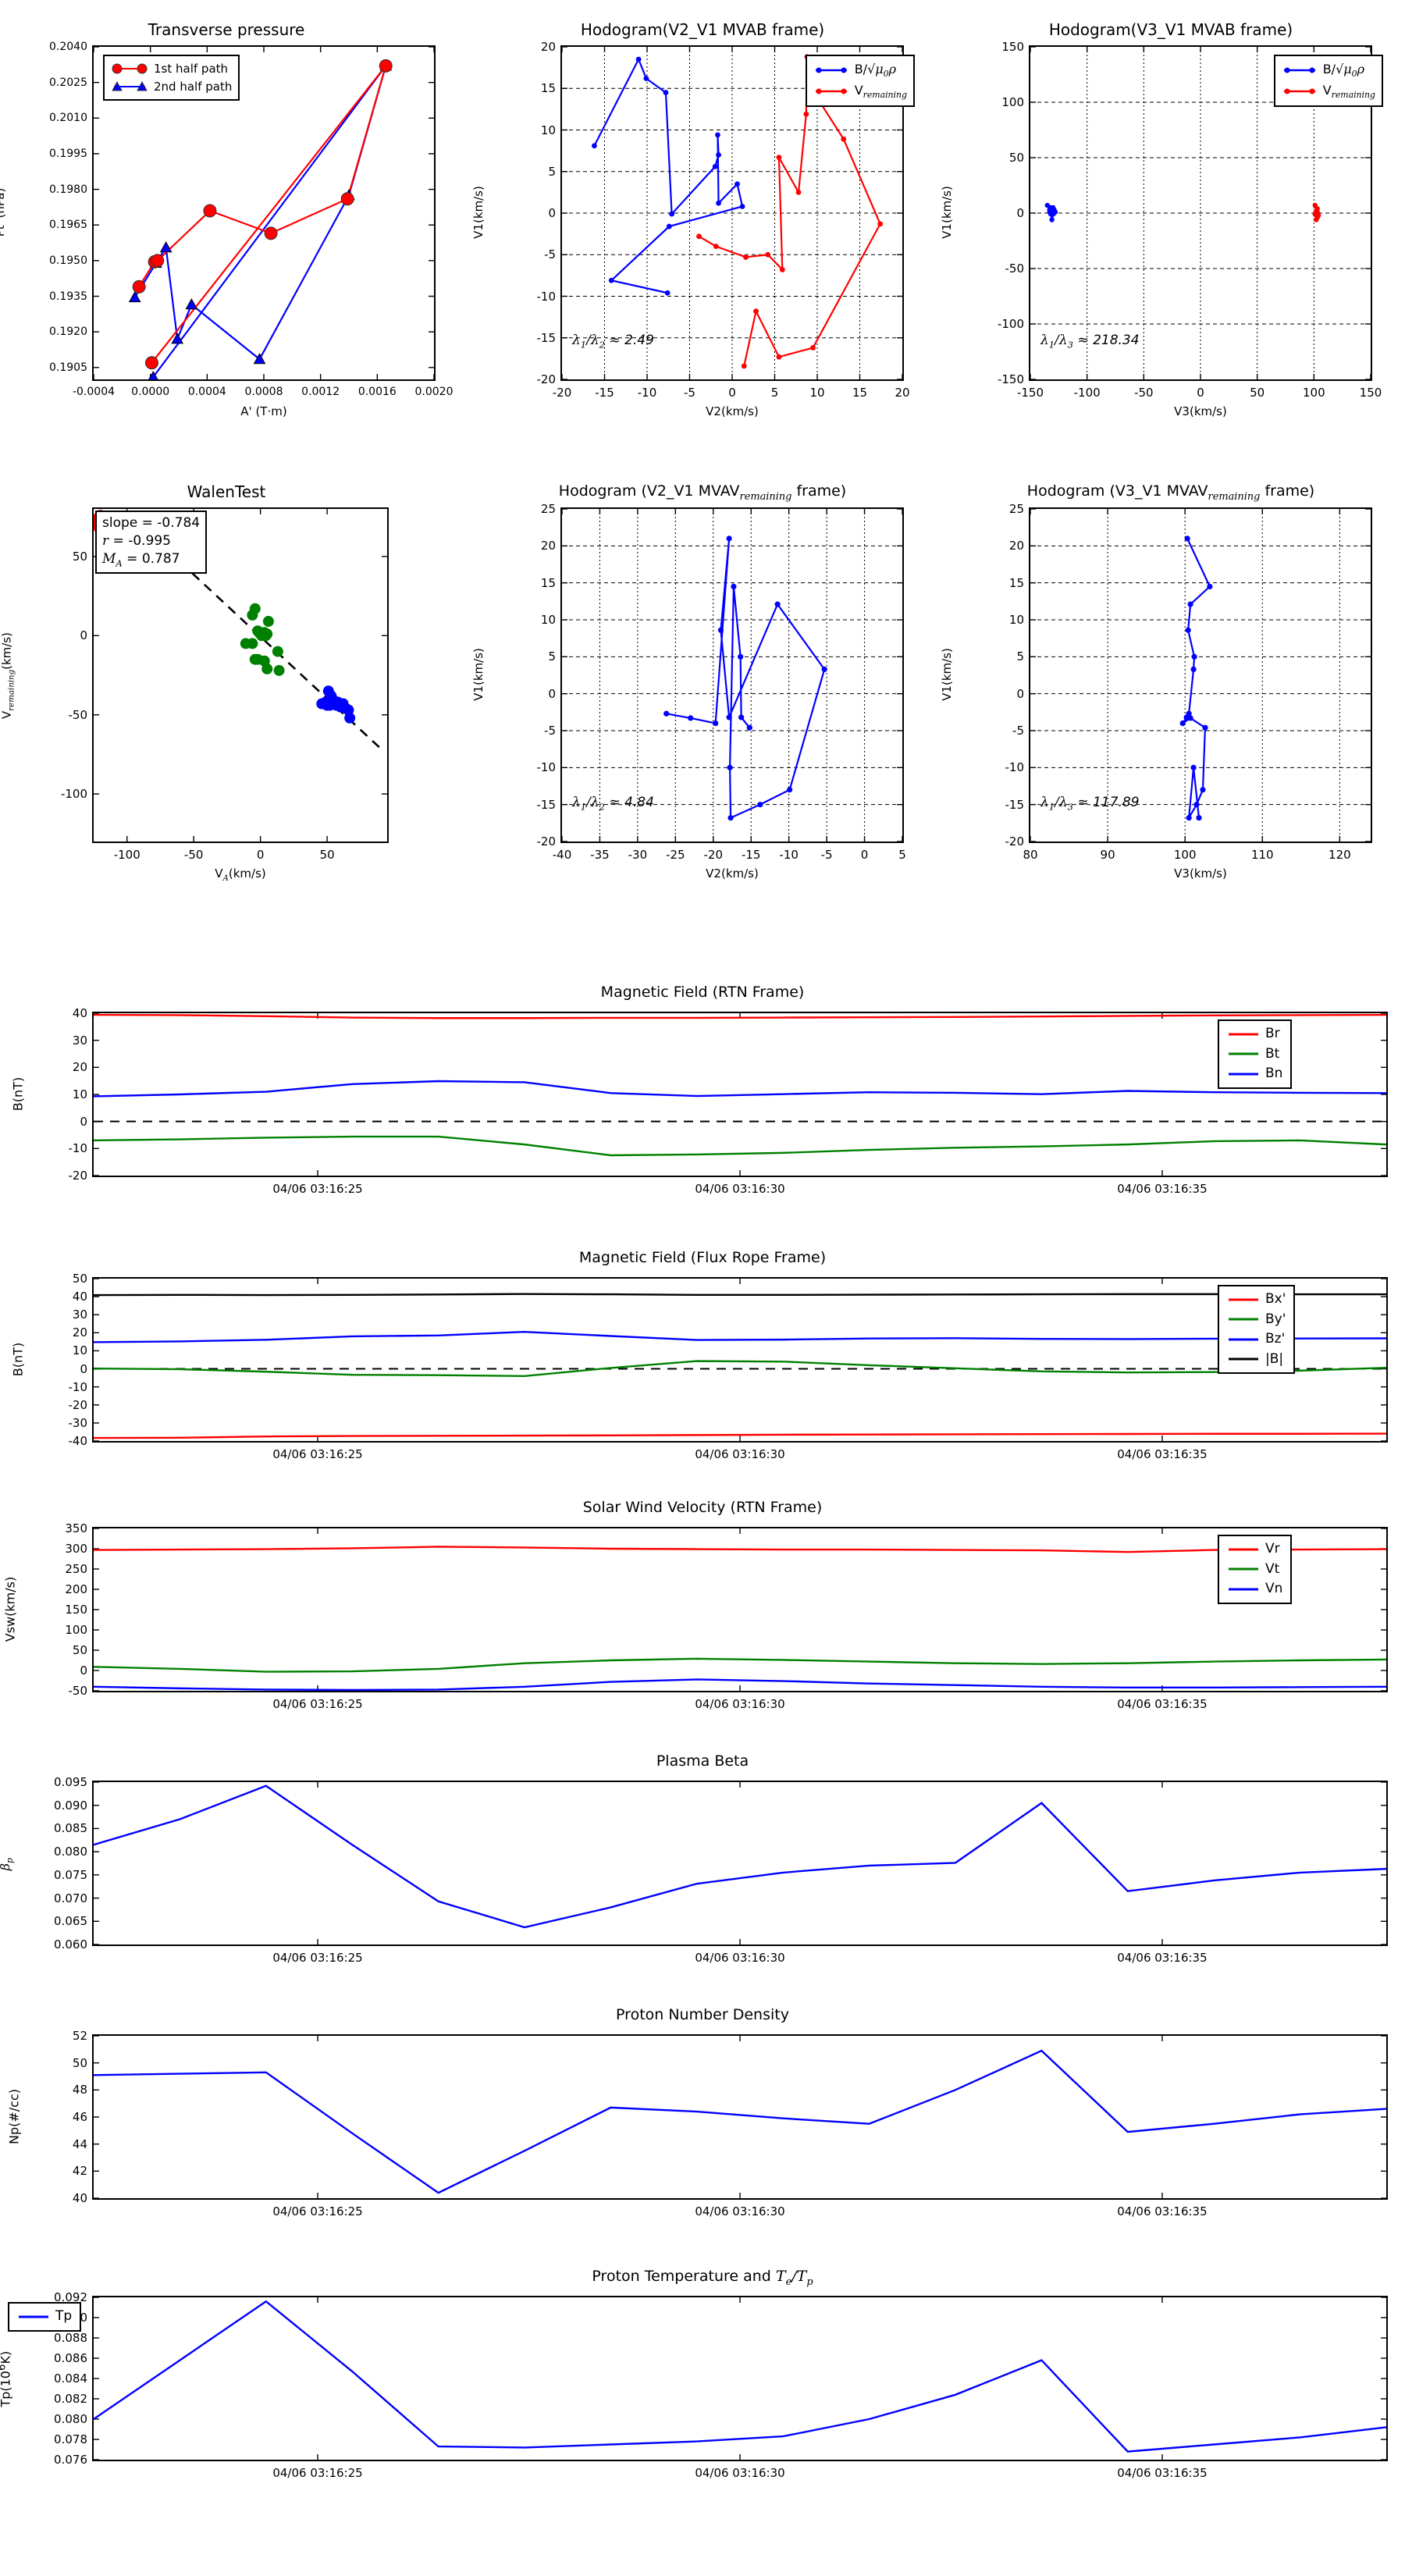 The height and width of the screenshot is (2576, 1405). I want to click on x-tick-label: -100, so click(127, 855).